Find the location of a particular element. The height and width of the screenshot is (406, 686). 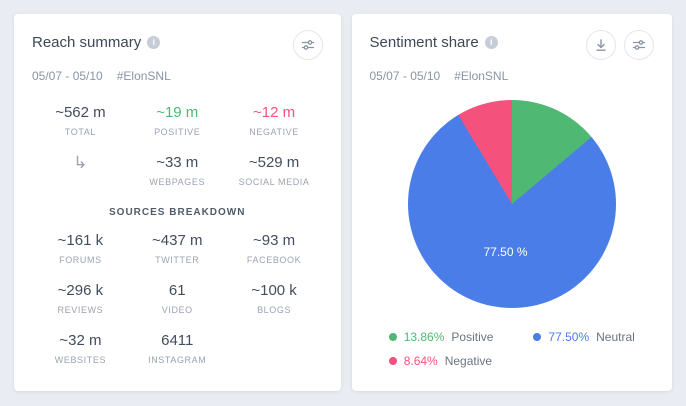

legend-item-negative: 8.64% Negative is located at coordinates (441, 361).